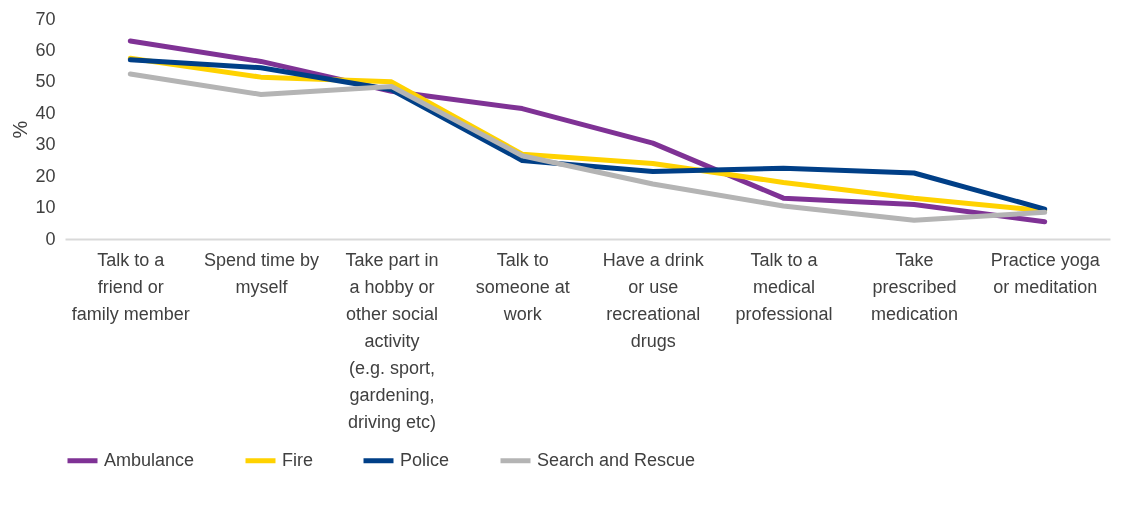  I want to click on legend-label: Ambulance, so click(149, 459).